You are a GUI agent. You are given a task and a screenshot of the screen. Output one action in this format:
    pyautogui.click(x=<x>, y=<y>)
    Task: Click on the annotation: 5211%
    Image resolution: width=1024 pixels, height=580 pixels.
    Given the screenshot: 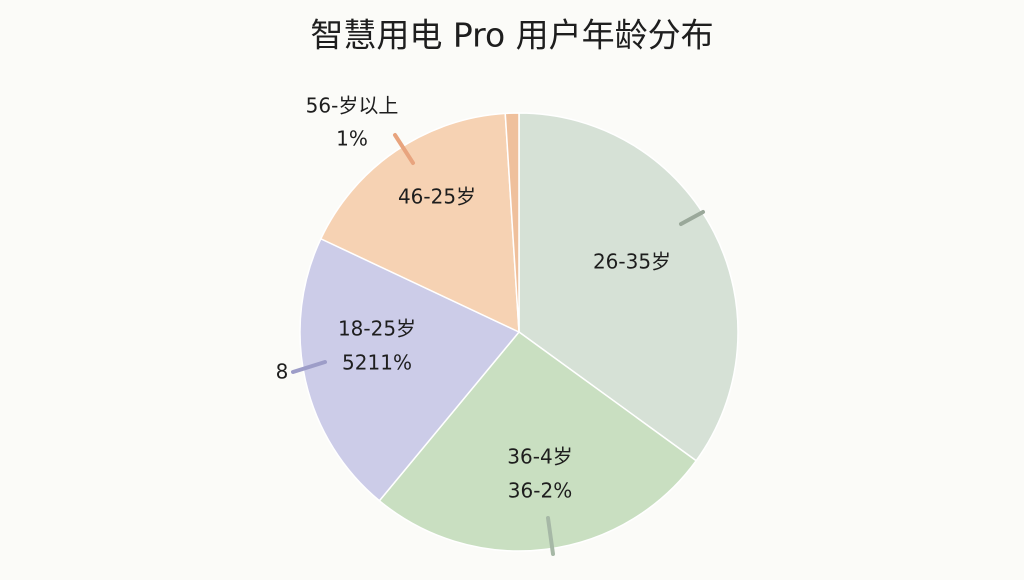 What is the action you would take?
    pyautogui.click(x=377, y=363)
    